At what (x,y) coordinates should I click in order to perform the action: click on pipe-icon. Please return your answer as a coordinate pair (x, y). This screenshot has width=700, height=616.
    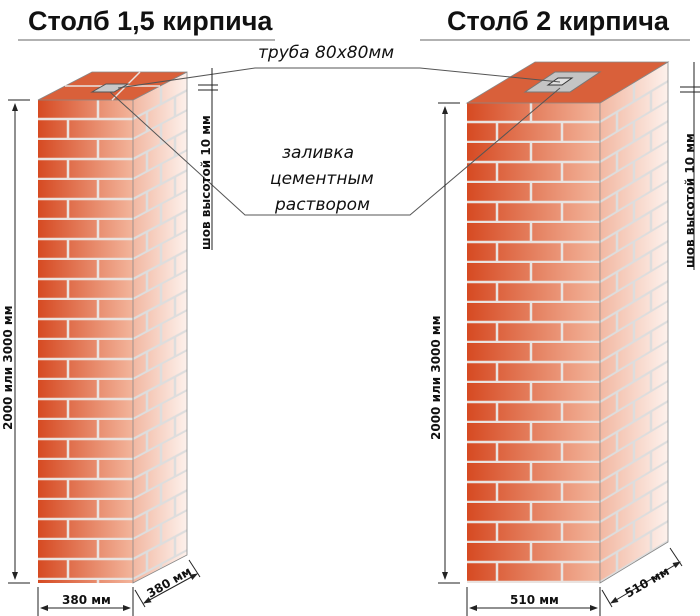
    Looking at the image, I should click on (110, 88).